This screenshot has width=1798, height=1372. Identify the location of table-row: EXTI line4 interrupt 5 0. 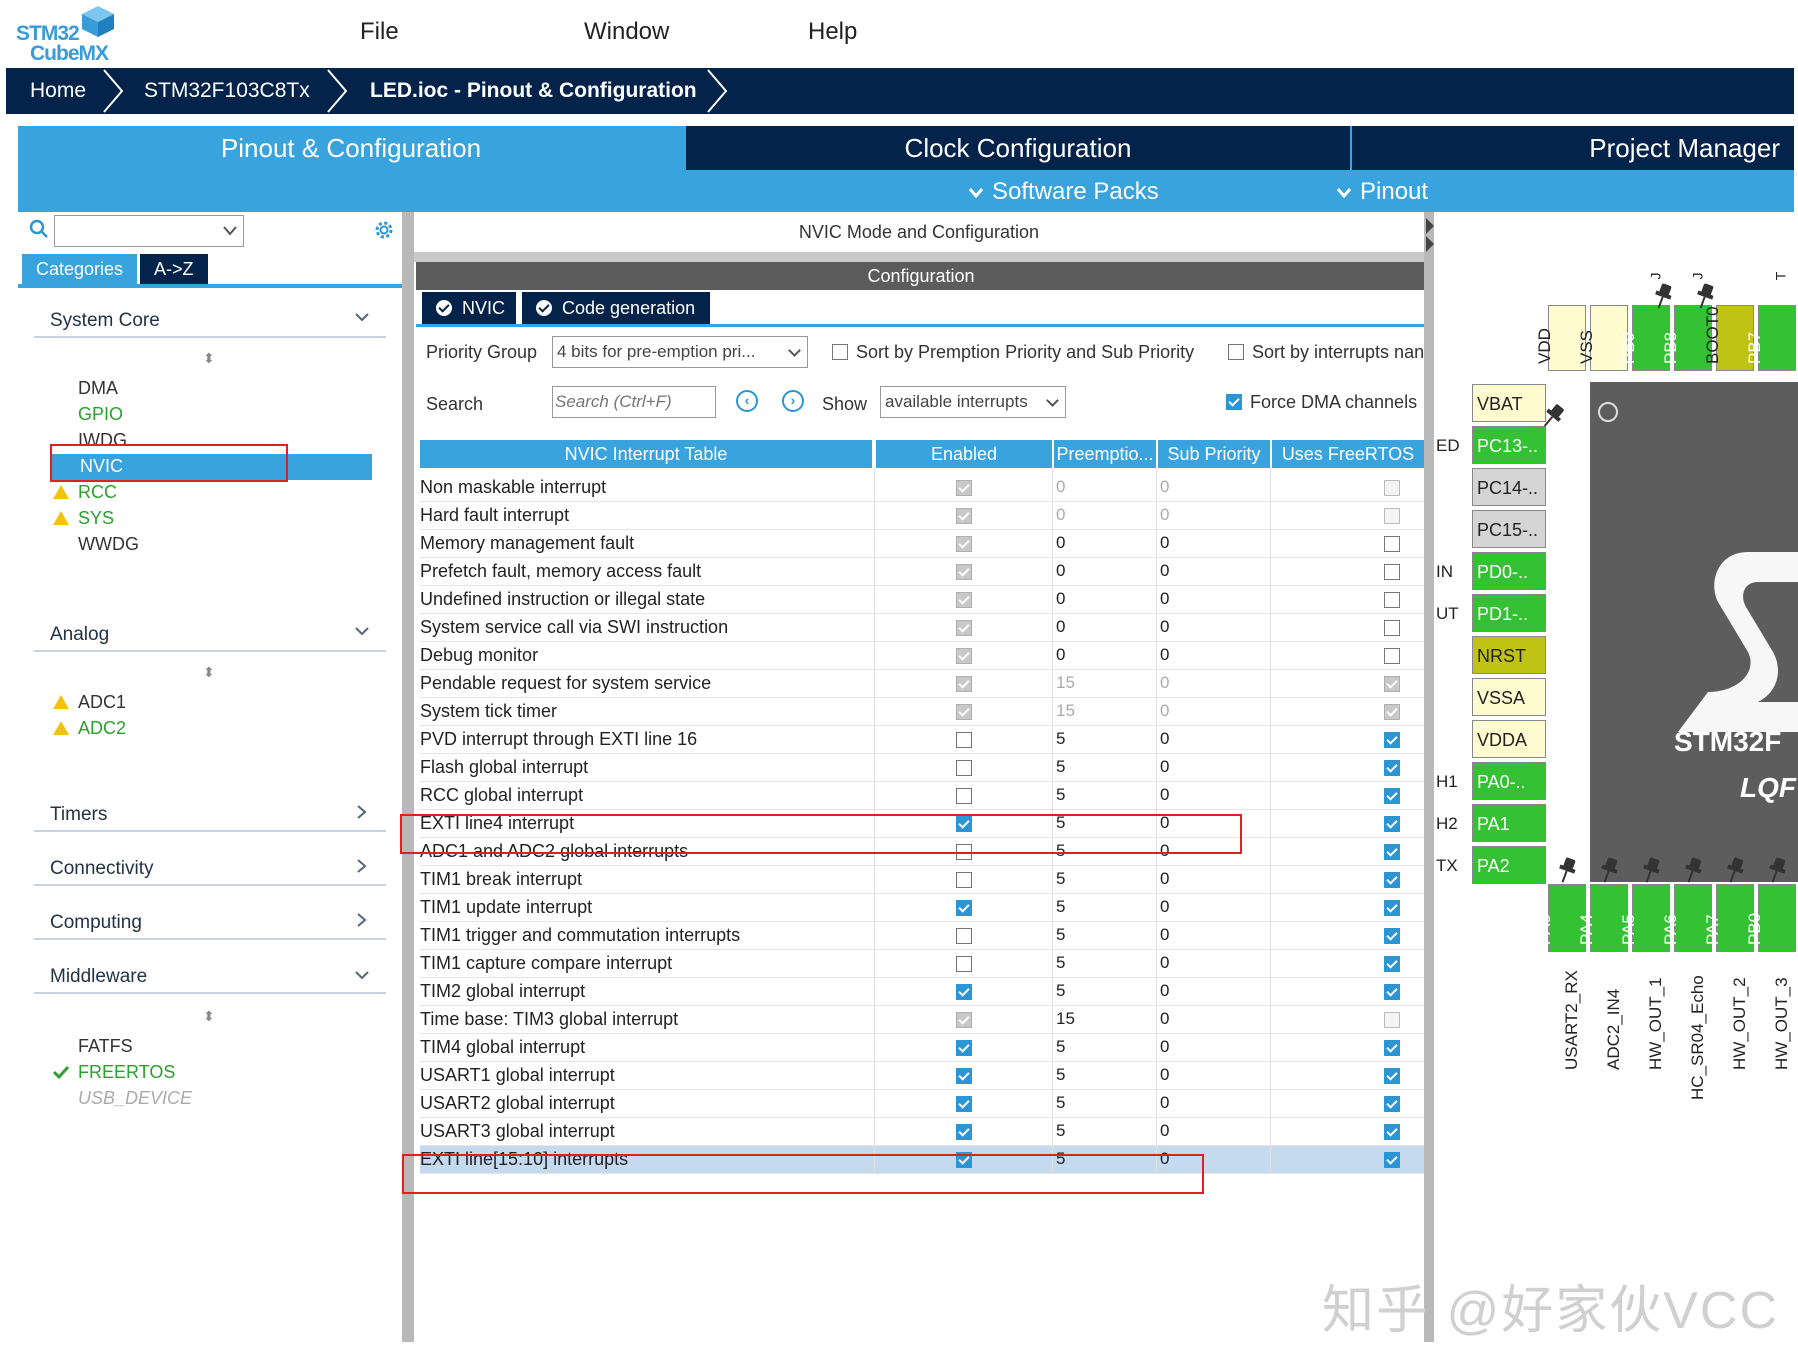
(922, 824).